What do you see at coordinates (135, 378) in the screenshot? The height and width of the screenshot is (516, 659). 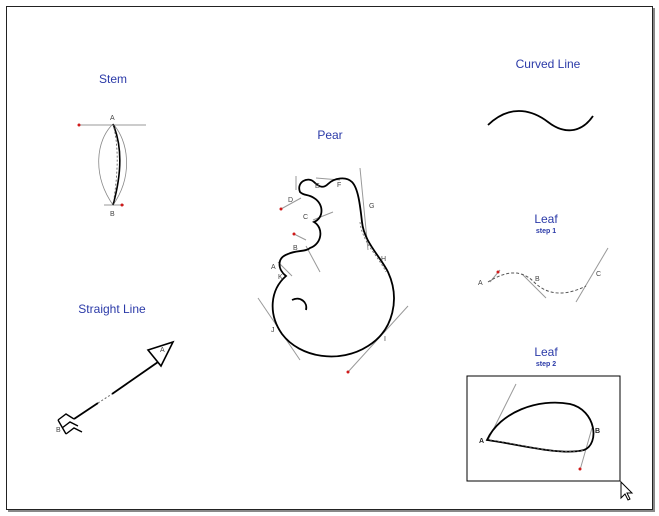 I see `arrow-shaft-head` at bounding box center [135, 378].